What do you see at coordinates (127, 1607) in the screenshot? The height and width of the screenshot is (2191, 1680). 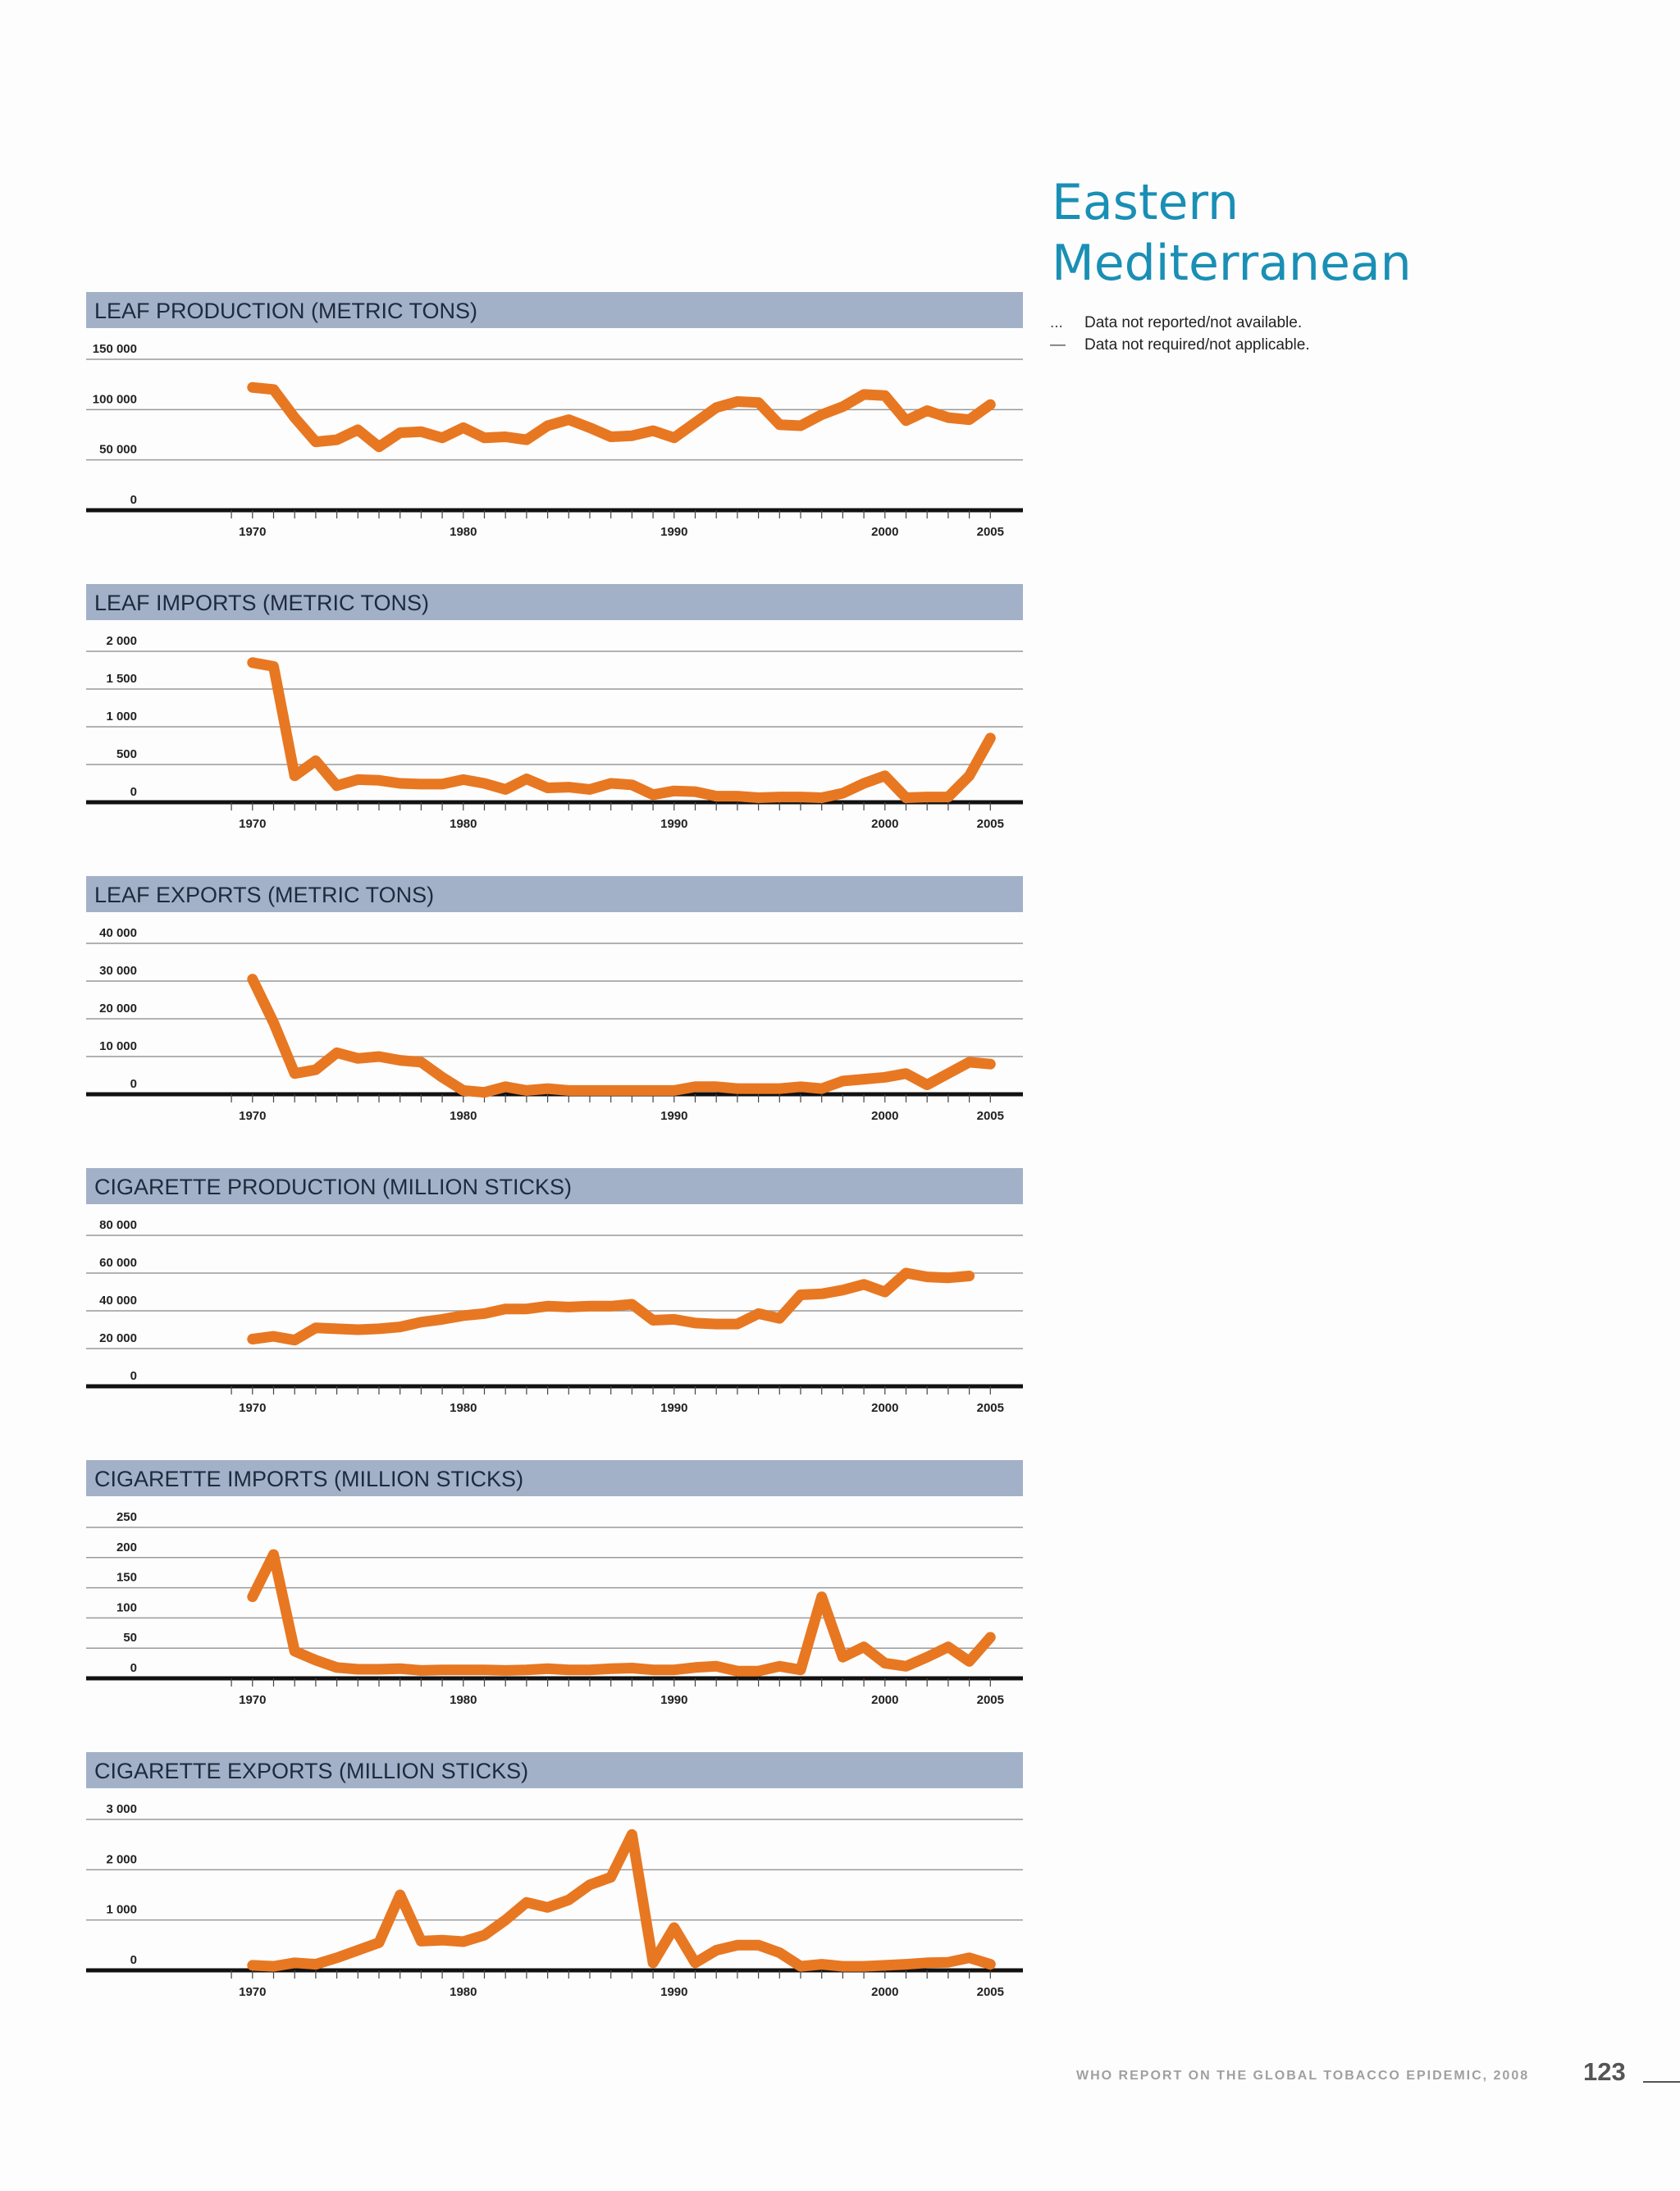 I see `y-tick-label: 100` at bounding box center [127, 1607].